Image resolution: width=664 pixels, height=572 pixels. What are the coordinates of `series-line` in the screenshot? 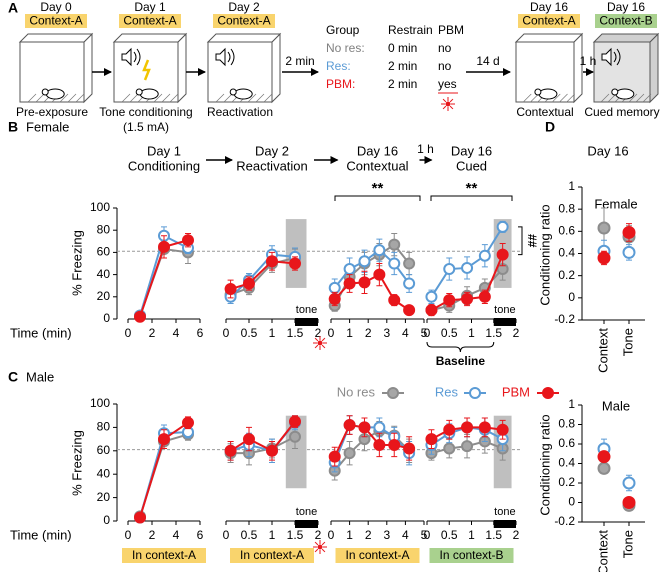 It's located at (263, 436).